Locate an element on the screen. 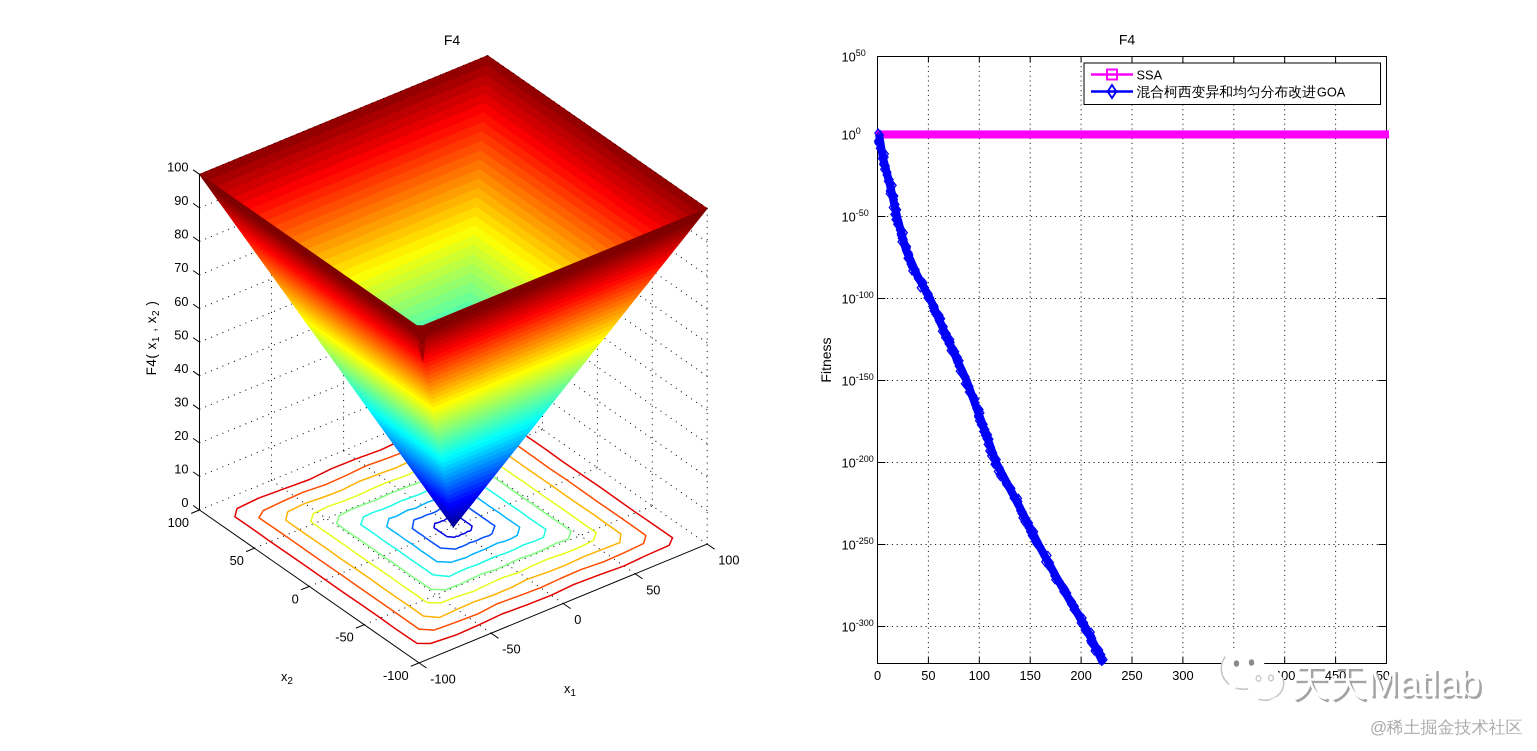 This screenshot has height=751, width=1537. svg-text: 200 is located at coordinates (1080, 675).